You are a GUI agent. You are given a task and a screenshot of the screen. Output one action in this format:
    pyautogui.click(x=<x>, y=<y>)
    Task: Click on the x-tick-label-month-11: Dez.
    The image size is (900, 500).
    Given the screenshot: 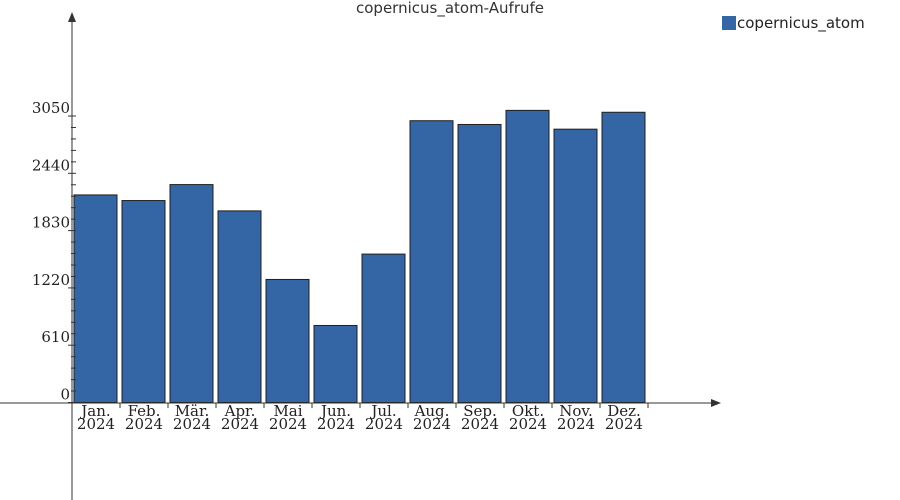 What is the action you would take?
    pyautogui.click(x=624, y=411)
    